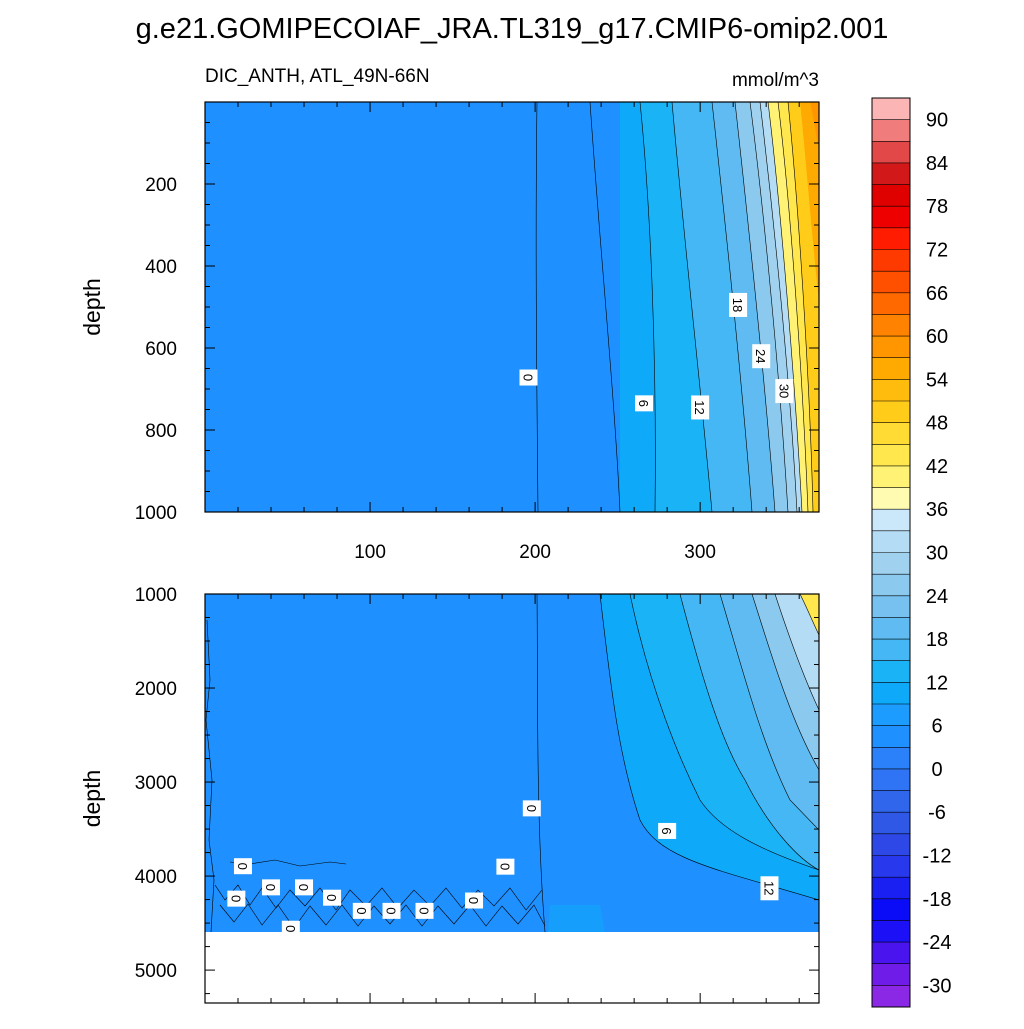  I want to click on colorbar-tick-label: 24, so click(937, 597).